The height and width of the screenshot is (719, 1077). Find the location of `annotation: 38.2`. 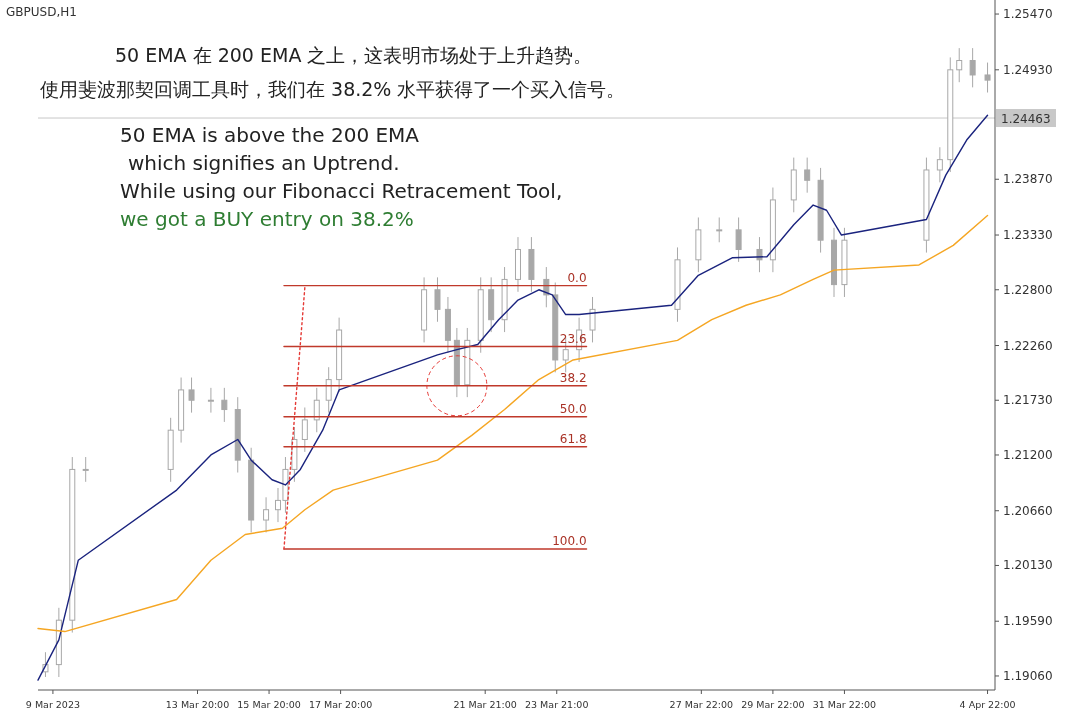

annotation: 38.2 is located at coordinates (573, 377).